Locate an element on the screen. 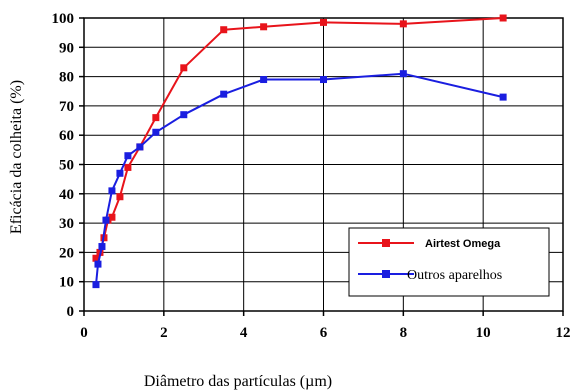  legend-item-outros-aparelhos: Outros aparelhos is located at coordinates (430, 275).